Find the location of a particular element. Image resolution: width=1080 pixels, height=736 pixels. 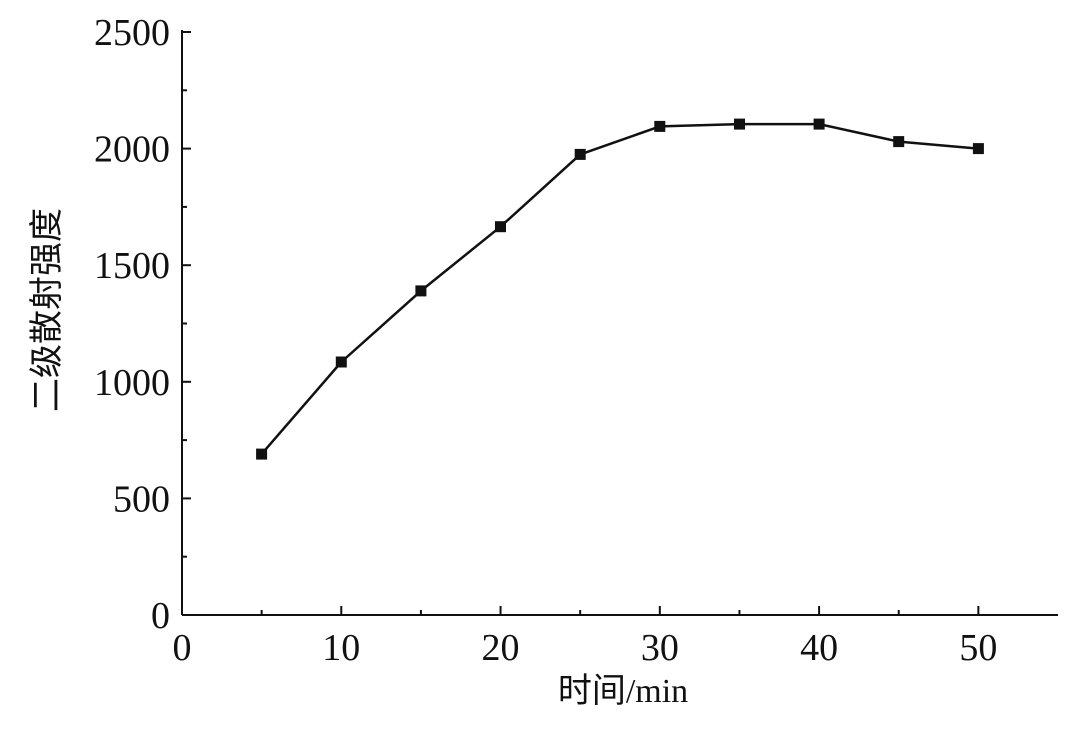

y-tick-label: 2500 is located at coordinates (132, 33).